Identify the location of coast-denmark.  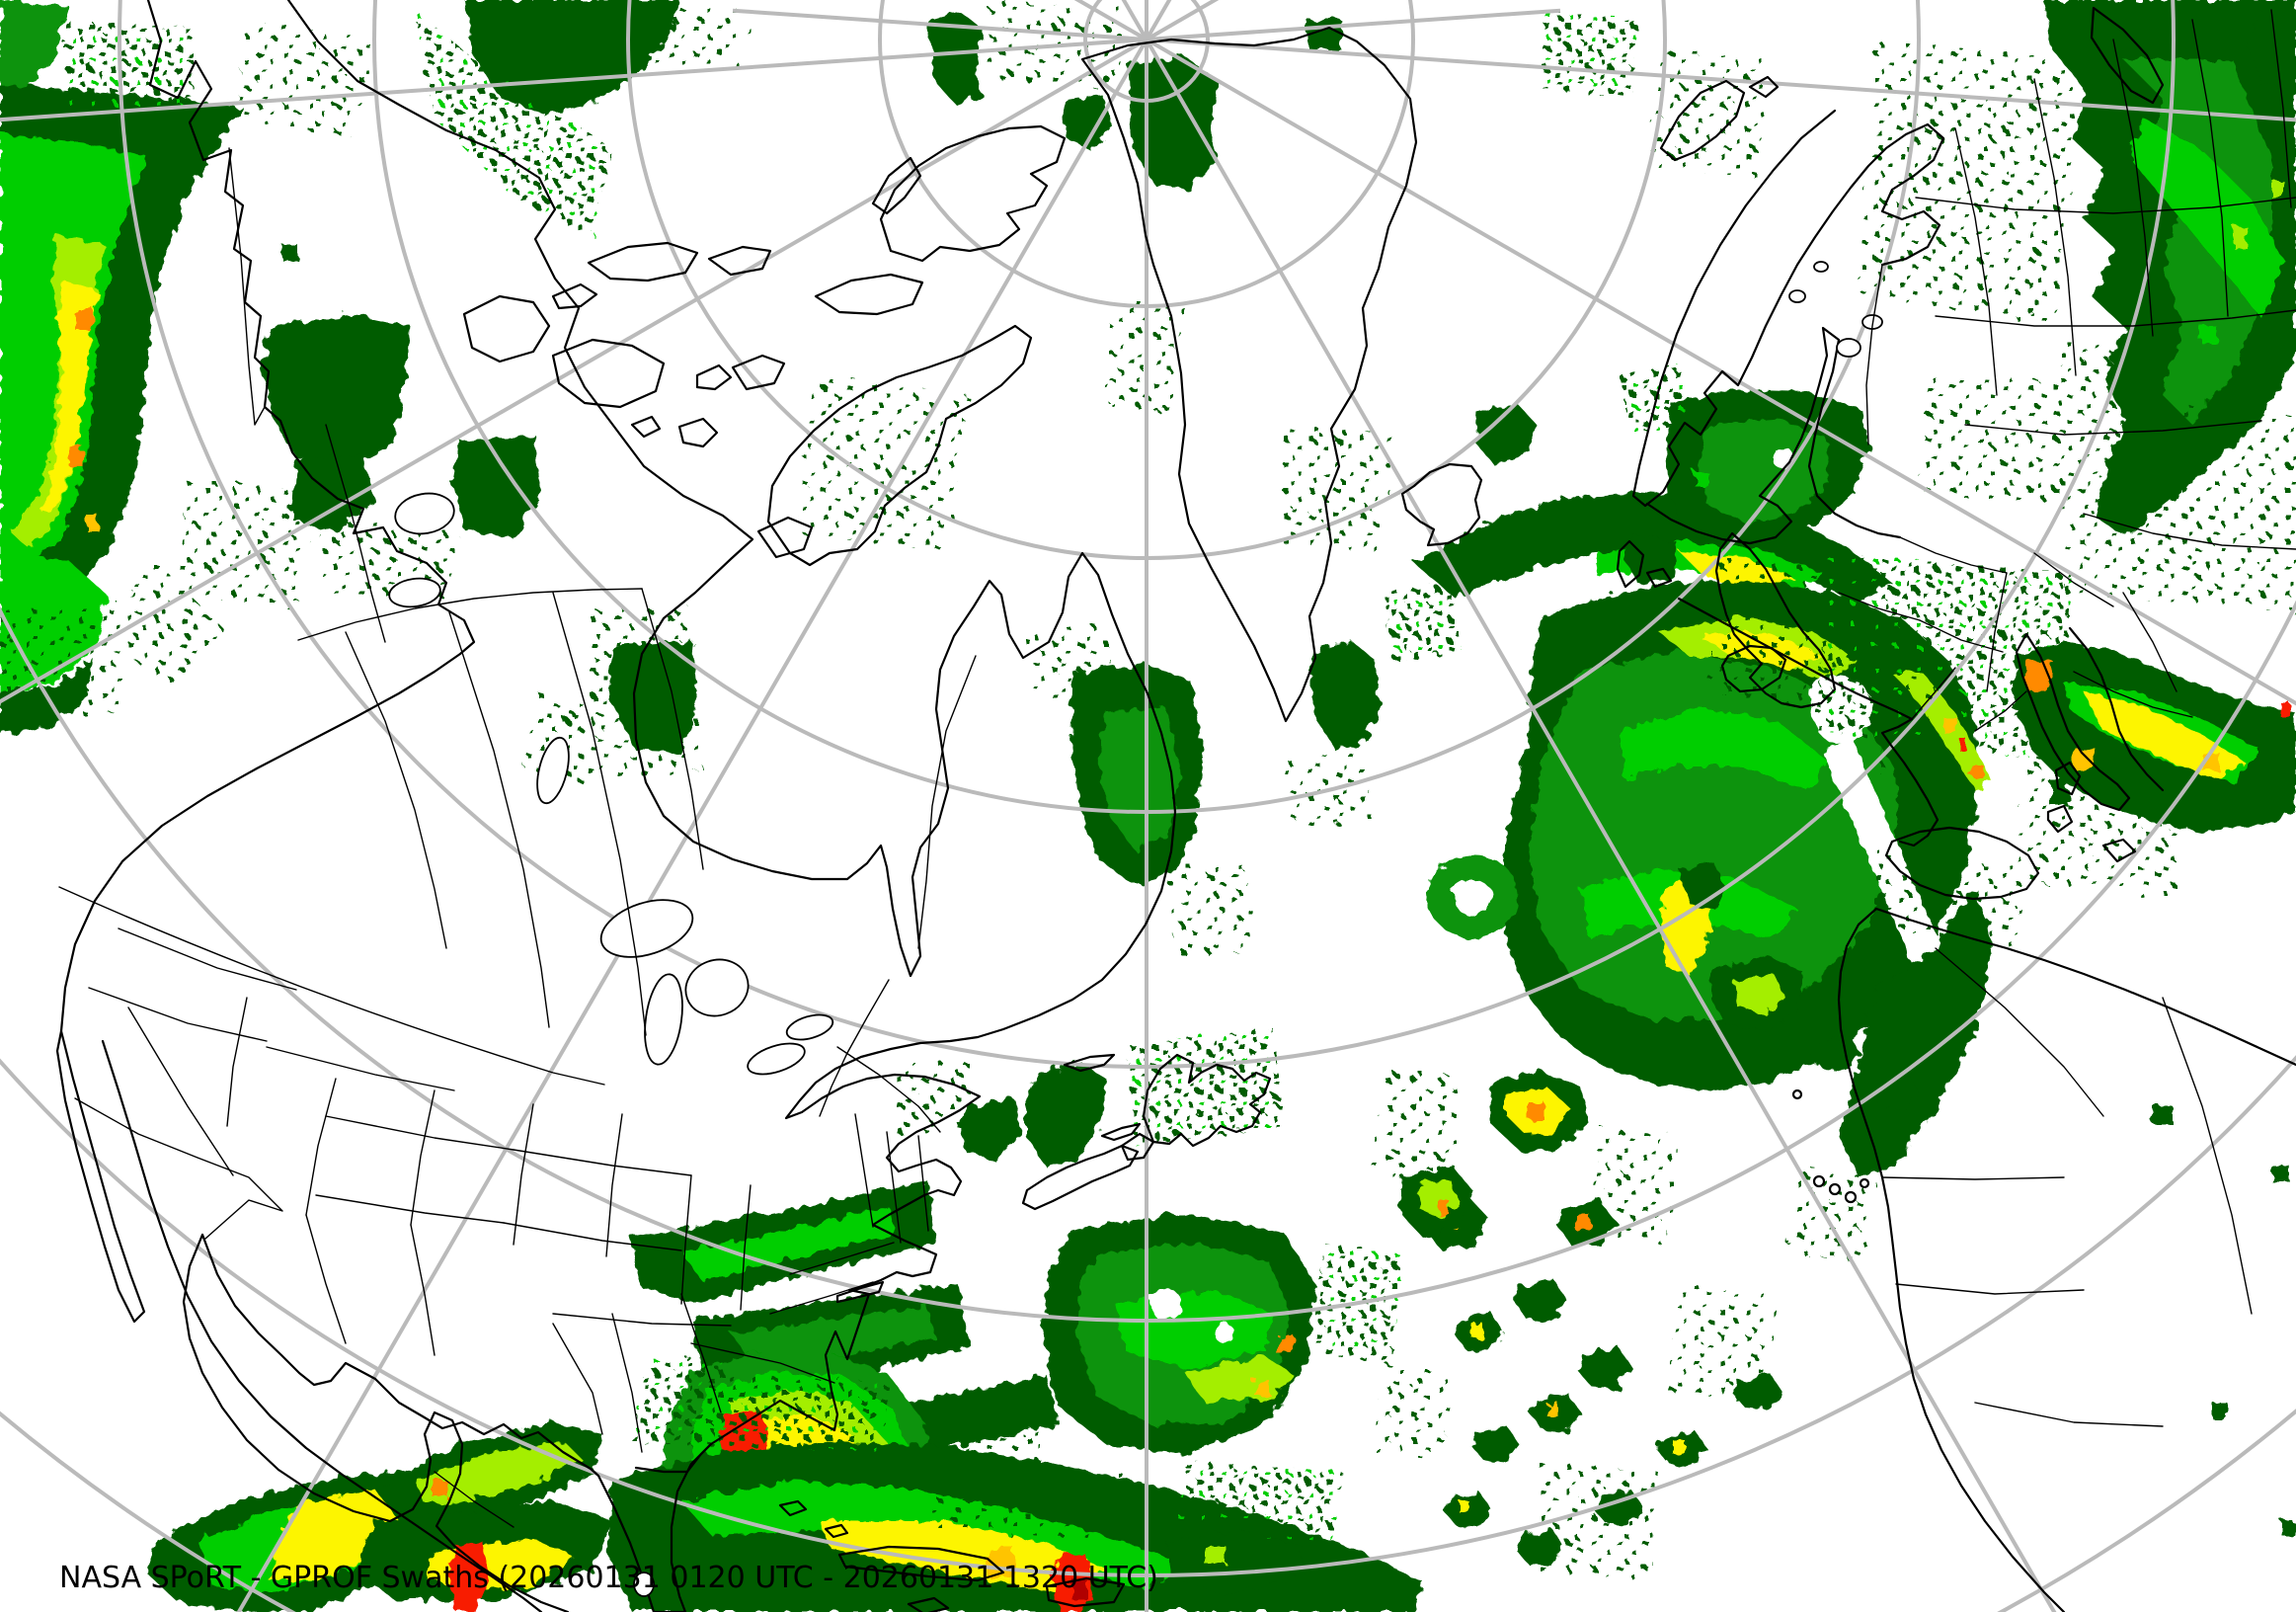
(1631, 564).